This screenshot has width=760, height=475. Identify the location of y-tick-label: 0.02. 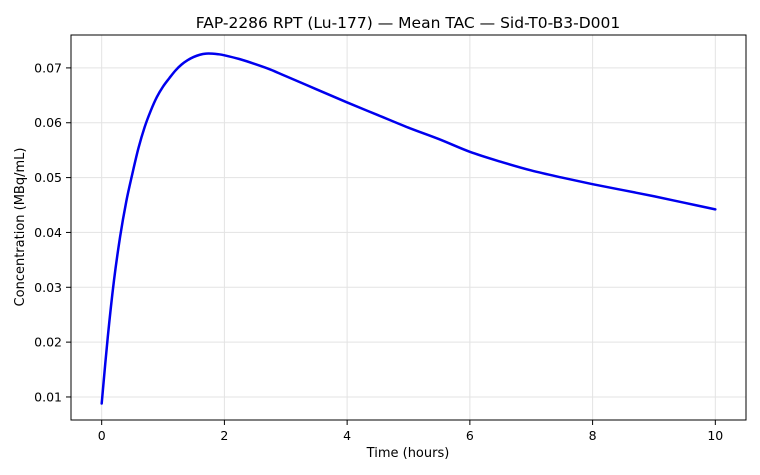
(48, 342).